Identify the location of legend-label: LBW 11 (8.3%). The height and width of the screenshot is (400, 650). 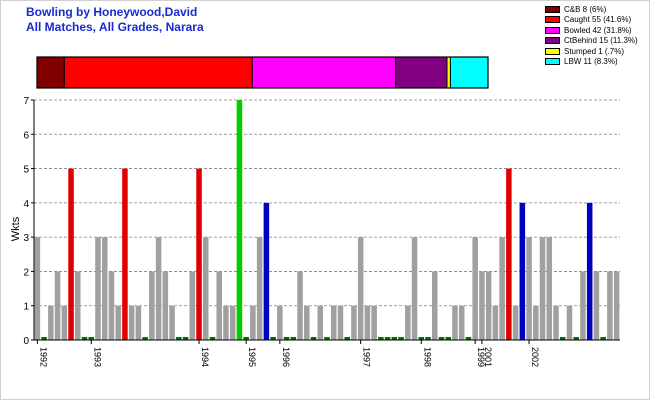
(591, 62).